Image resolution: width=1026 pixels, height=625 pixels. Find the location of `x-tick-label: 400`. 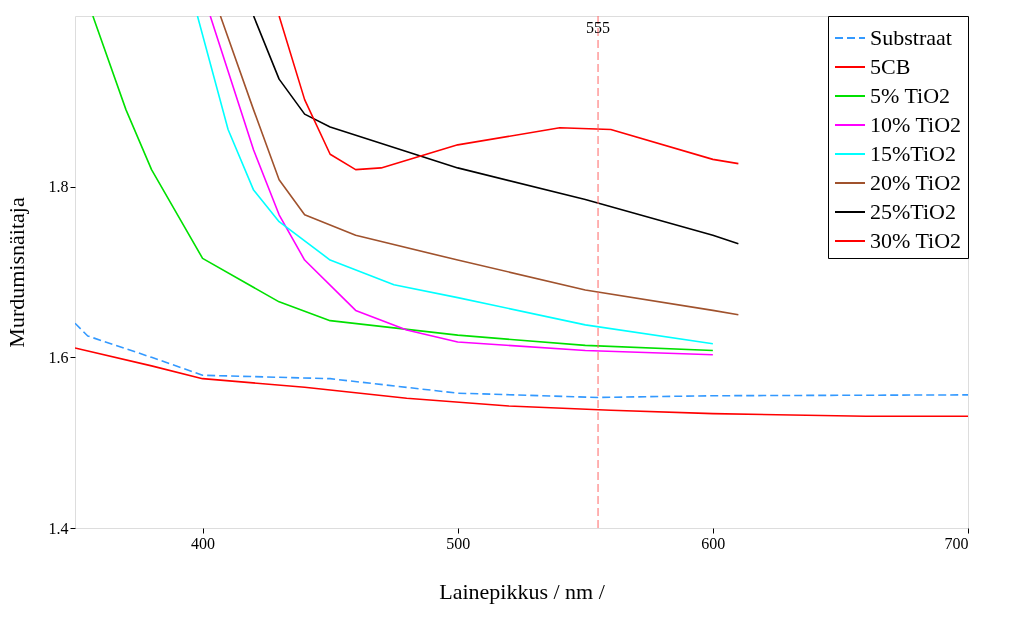

x-tick-label: 400 is located at coordinates (203, 543).